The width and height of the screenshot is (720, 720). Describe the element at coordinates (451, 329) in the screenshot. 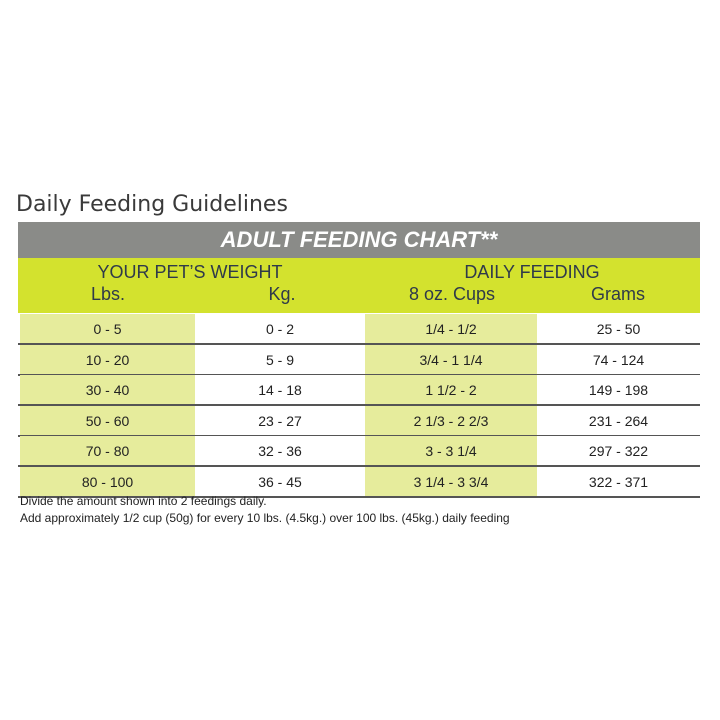

I see `table-cell: 1/4 - 1/2` at that location.